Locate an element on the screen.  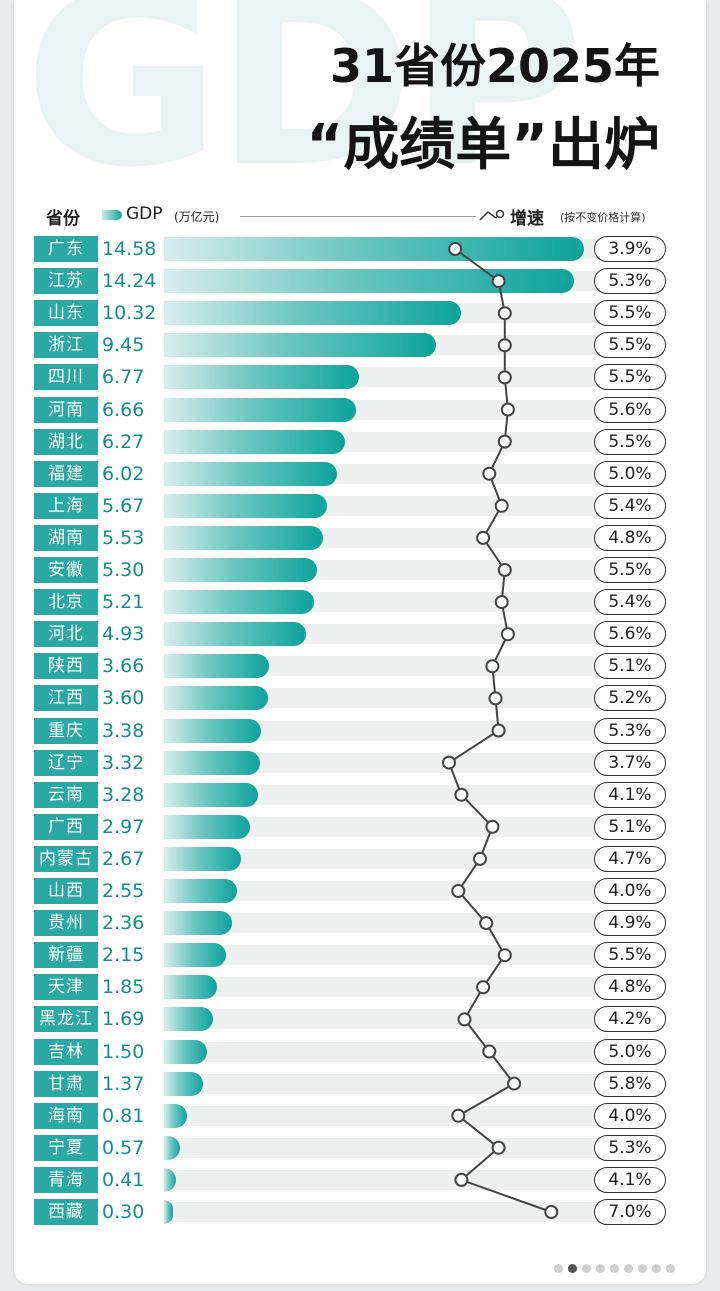
gdp-value-label: 9.45 is located at coordinates (123, 345).